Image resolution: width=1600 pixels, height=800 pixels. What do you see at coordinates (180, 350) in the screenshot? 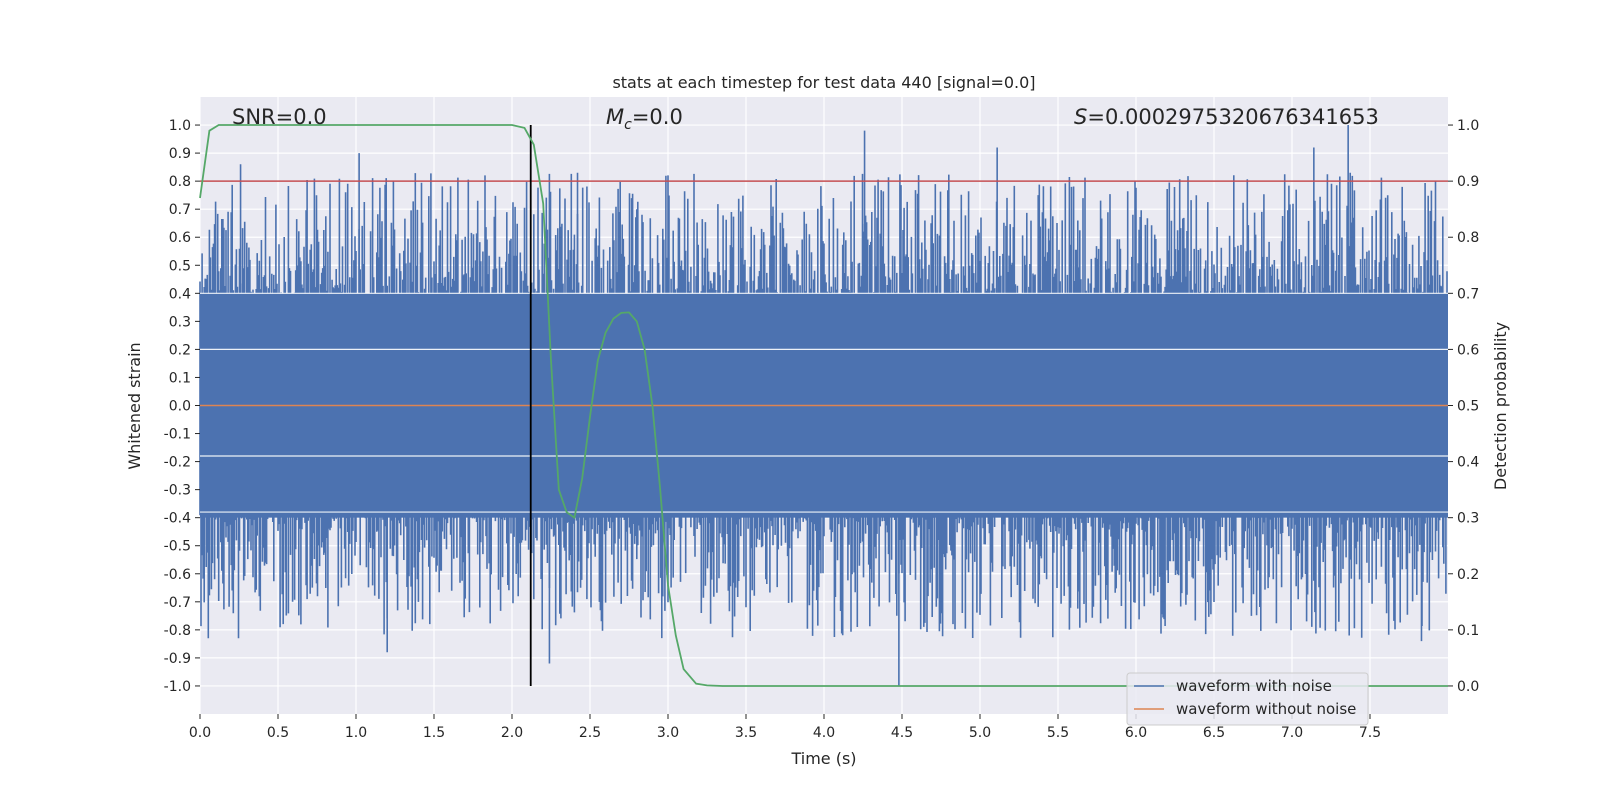
I see `y-tick-label-left: 0.2` at bounding box center [180, 350].